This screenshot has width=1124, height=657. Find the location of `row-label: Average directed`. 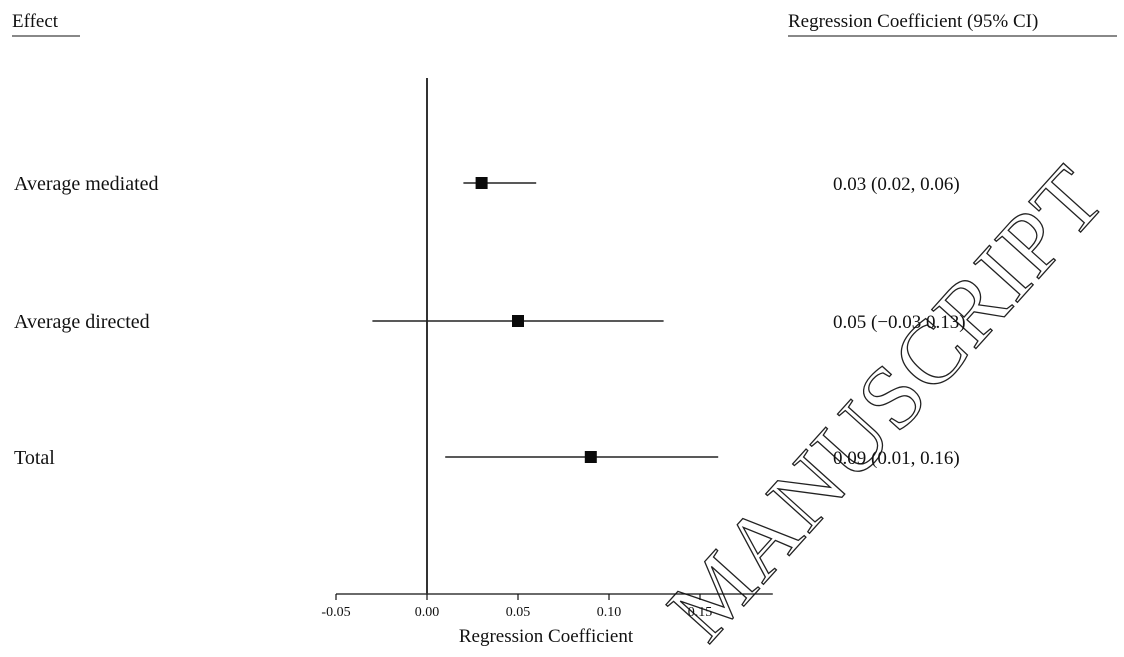

row-label: Average directed is located at coordinates (82, 322).